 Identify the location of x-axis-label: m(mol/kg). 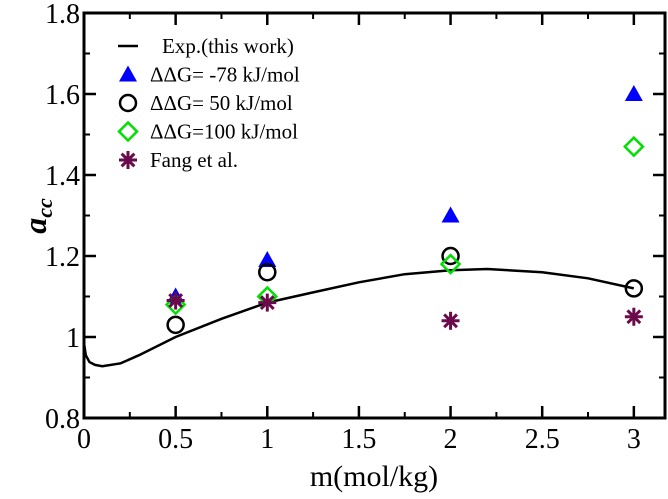
(374, 476).